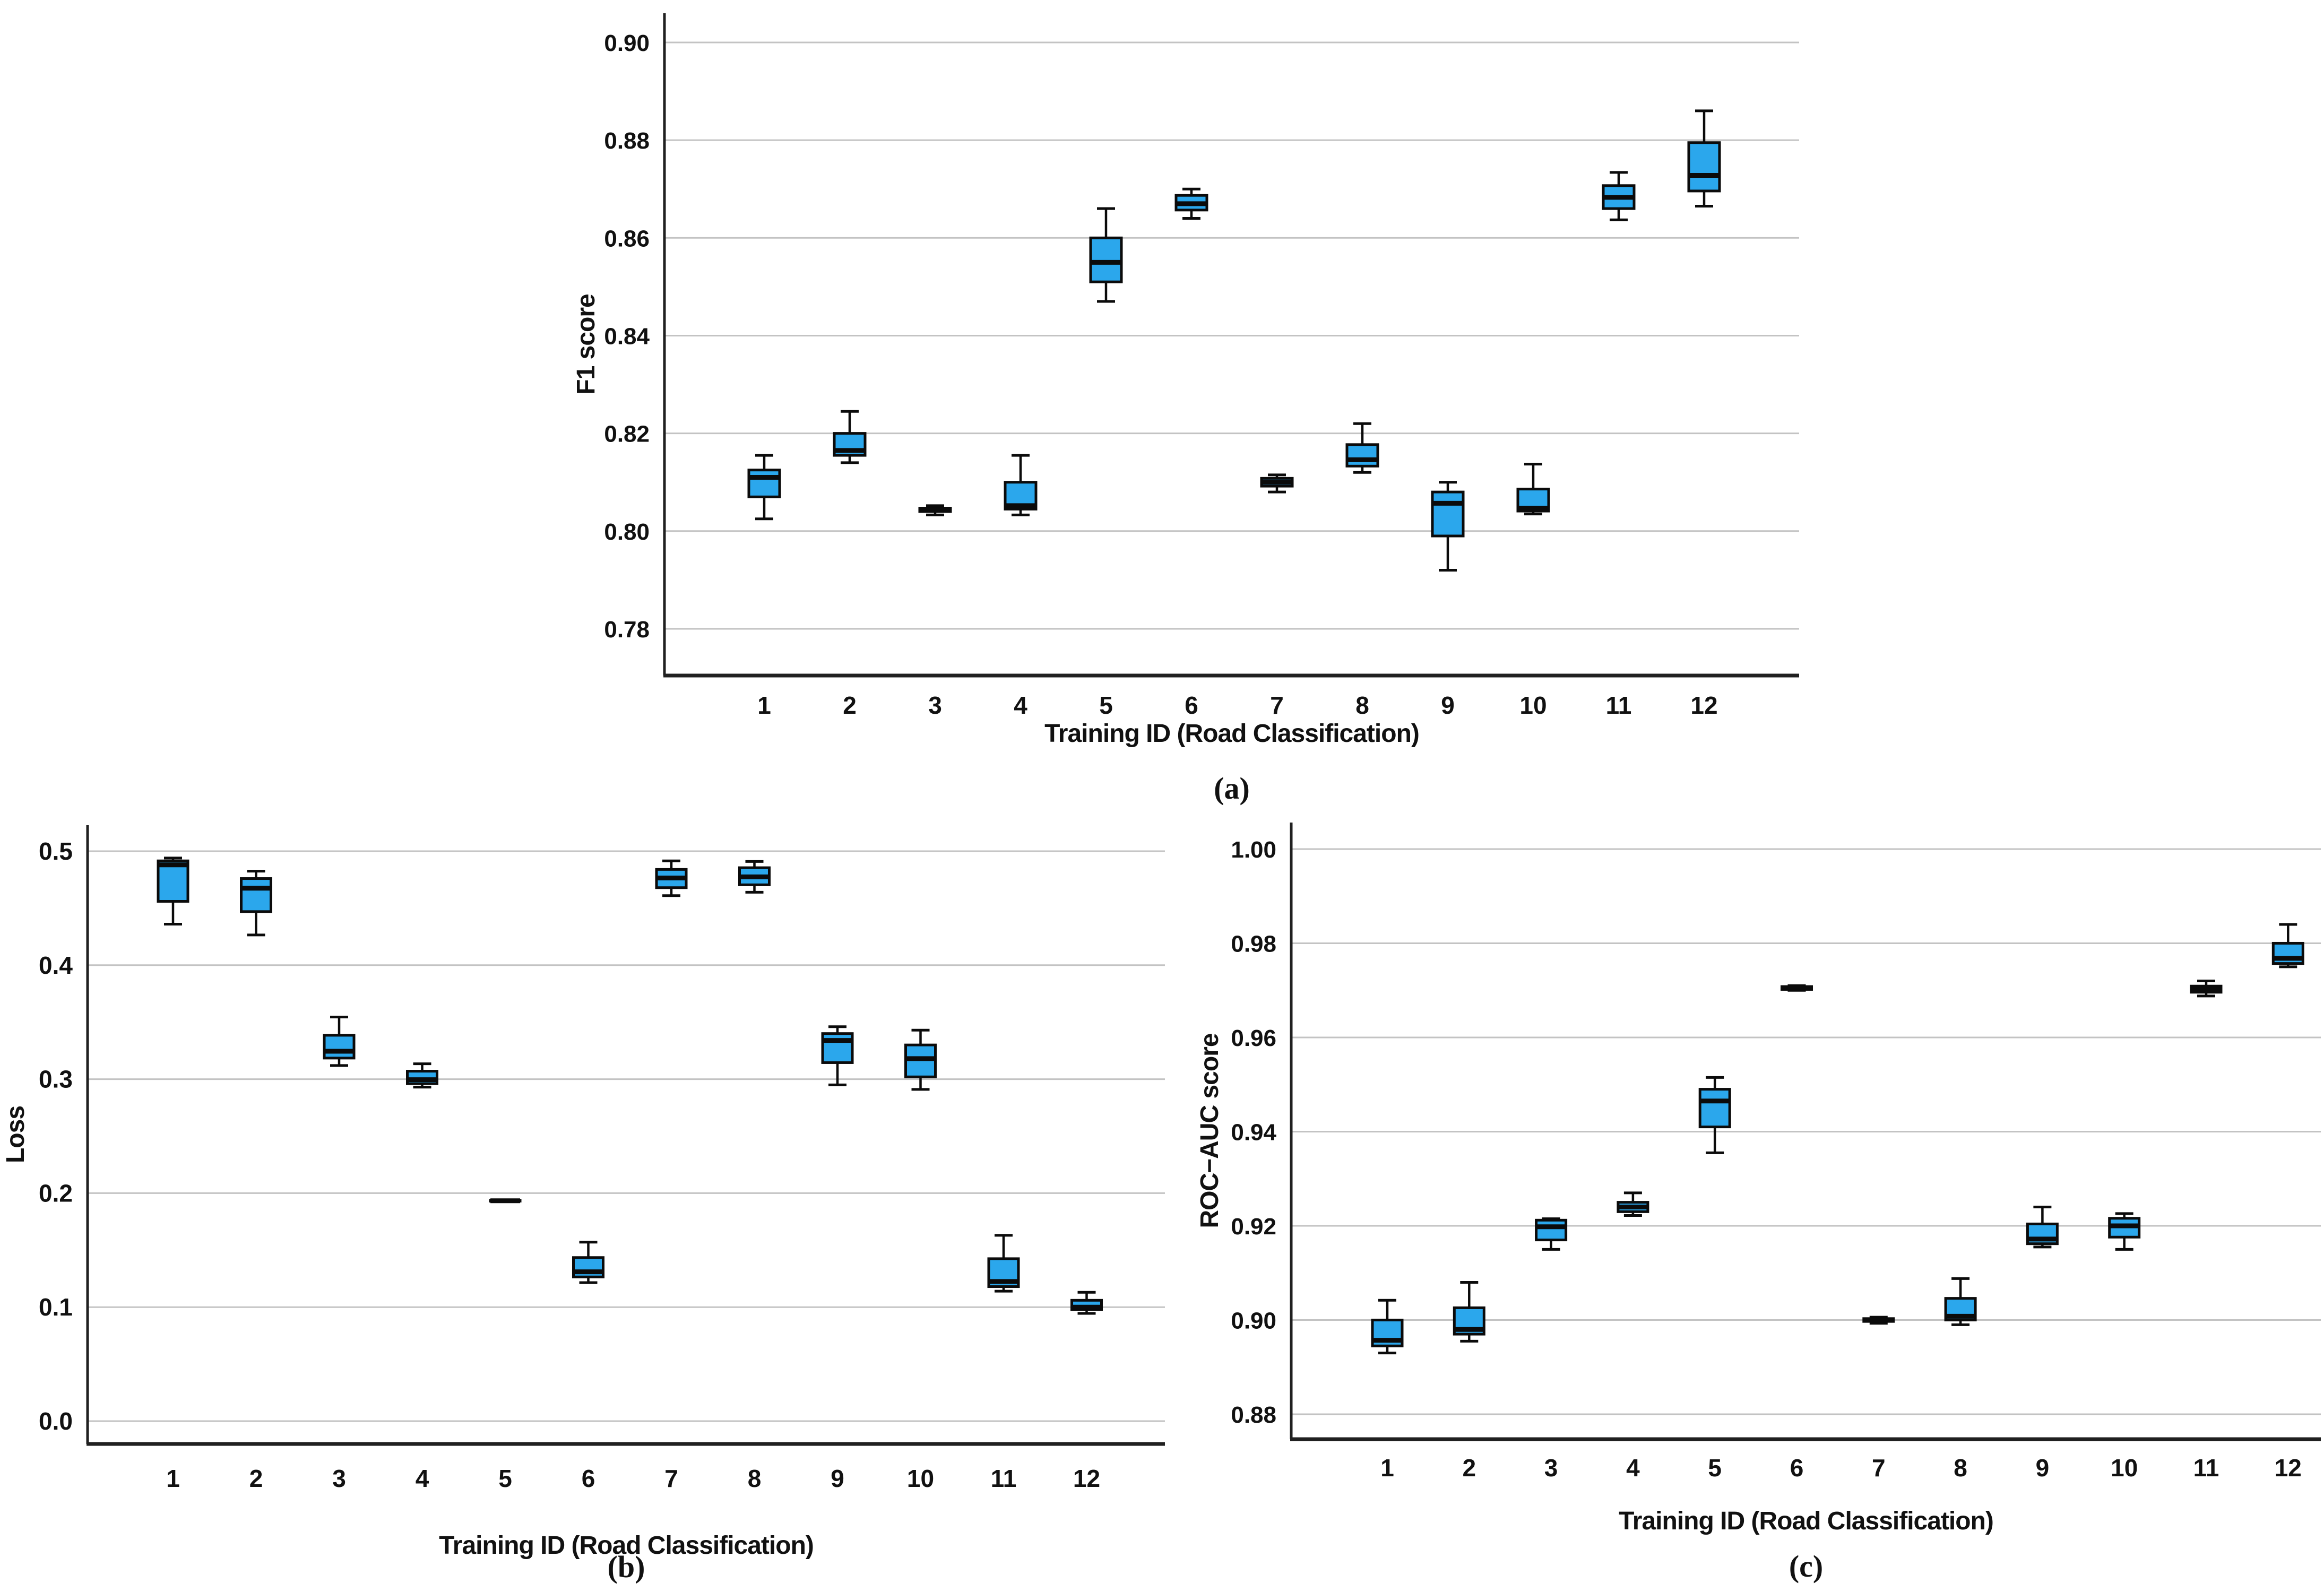 The height and width of the screenshot is (1592, 2324). Describe the element at coordinates (173, 1478) in the screenshot. I see `x-tick-label: 1` at that location.